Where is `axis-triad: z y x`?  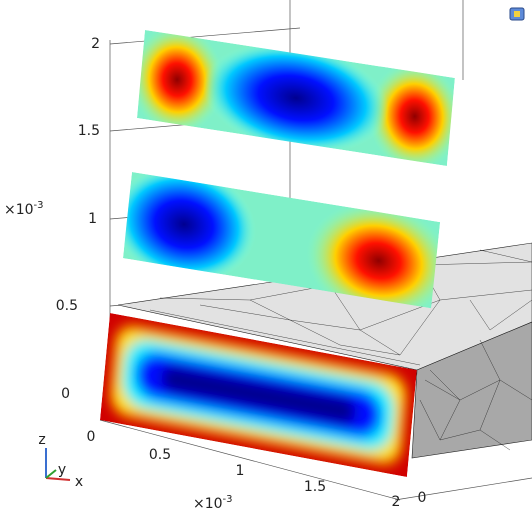 axis-triad: z y x is located at coordinates (60, 461).